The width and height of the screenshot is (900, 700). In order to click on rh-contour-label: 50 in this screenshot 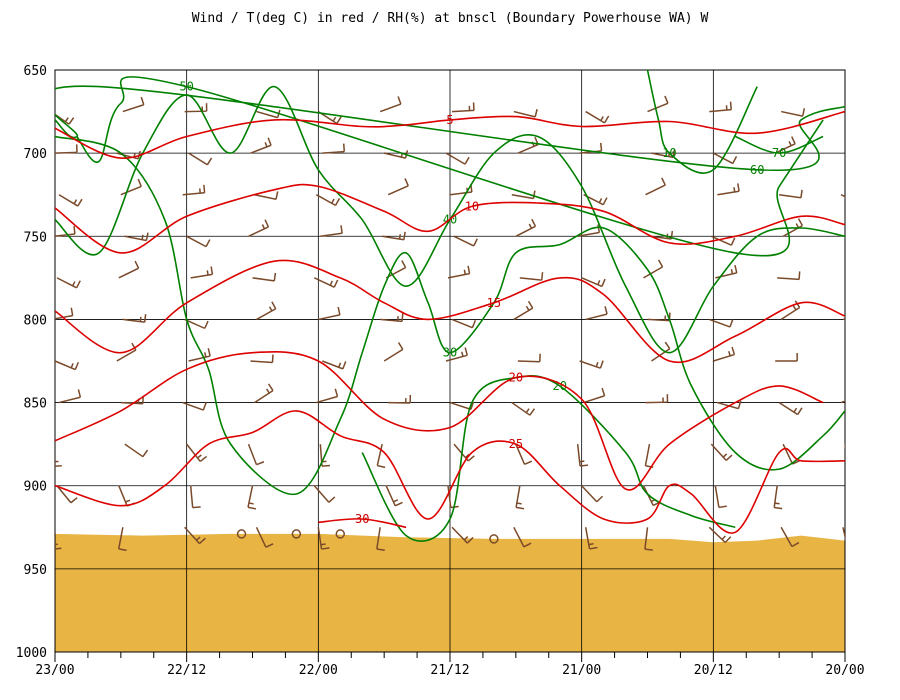, I will do `click(186, 87)`.